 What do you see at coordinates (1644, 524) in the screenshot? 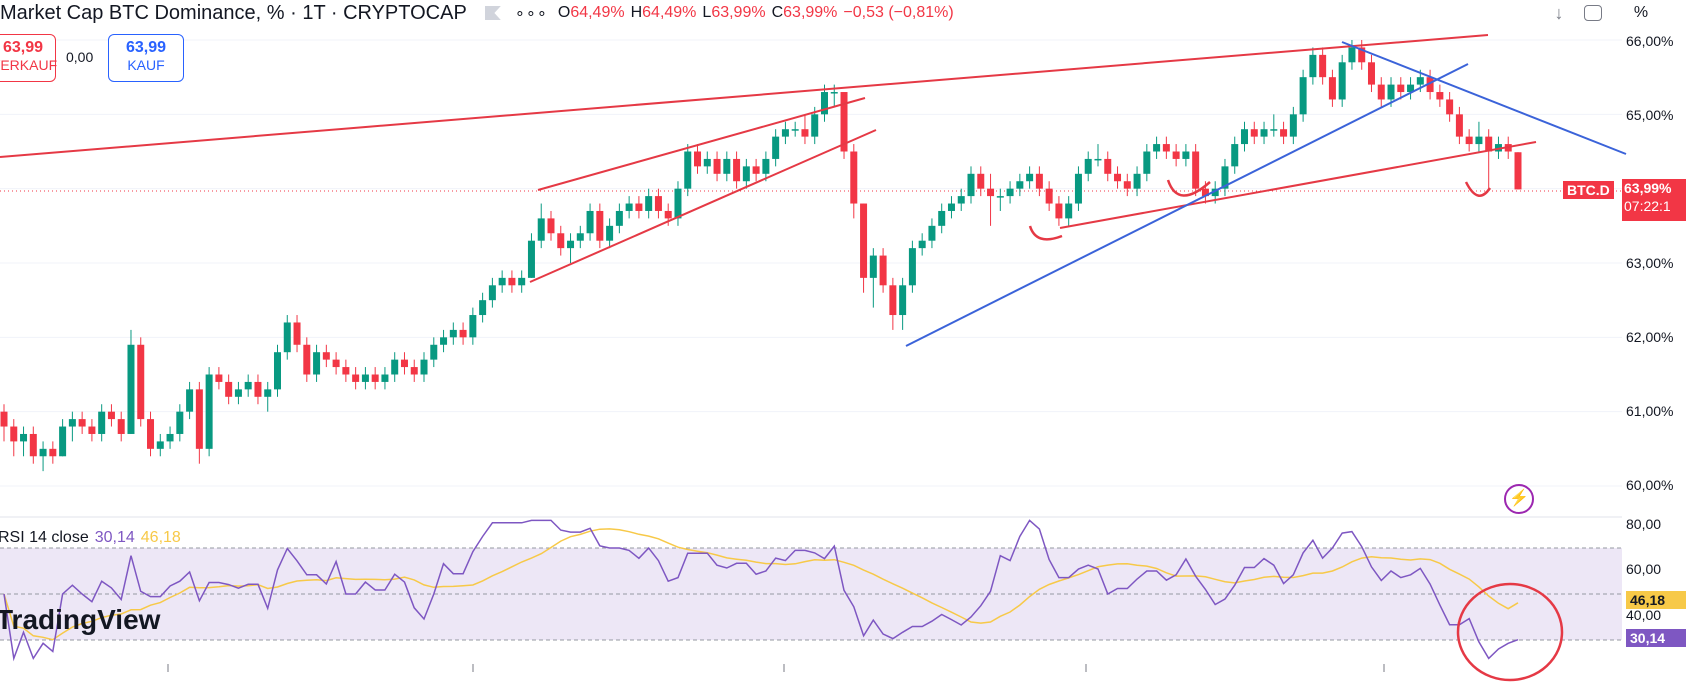
I see `rsi-label-80: 80,00` at bounding box center [1644, 524].